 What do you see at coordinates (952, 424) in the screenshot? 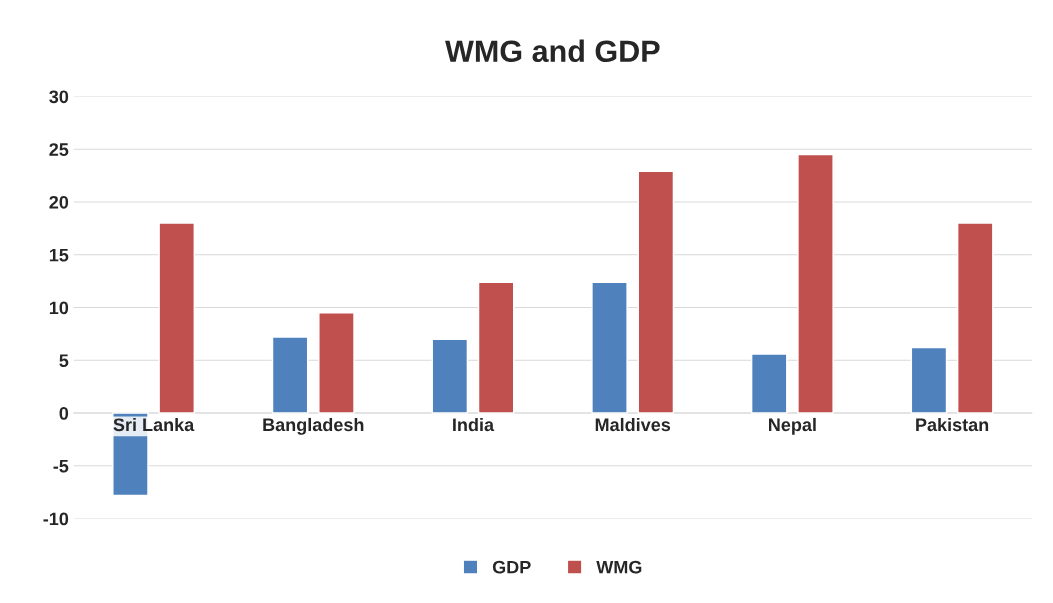
I see `x-tick-label: Pakistan` at bounding box center [952, 424].